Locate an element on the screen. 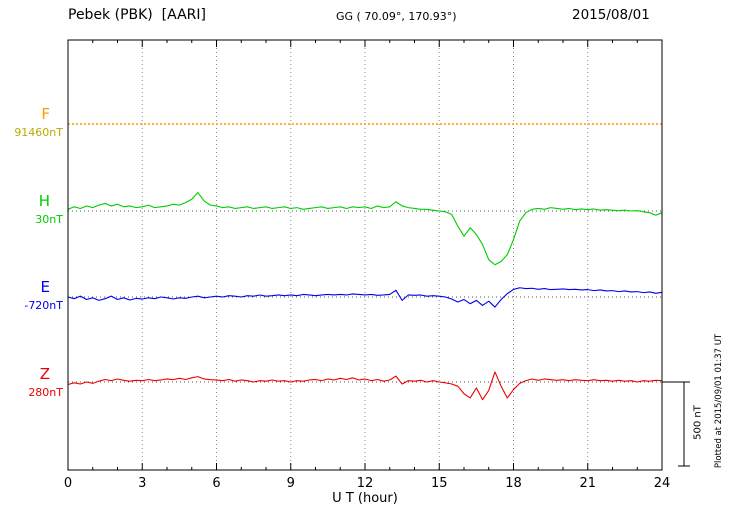 This screenshot has width=730, height=520. x-tick-label: 12 is located at coordinates (365, 483).